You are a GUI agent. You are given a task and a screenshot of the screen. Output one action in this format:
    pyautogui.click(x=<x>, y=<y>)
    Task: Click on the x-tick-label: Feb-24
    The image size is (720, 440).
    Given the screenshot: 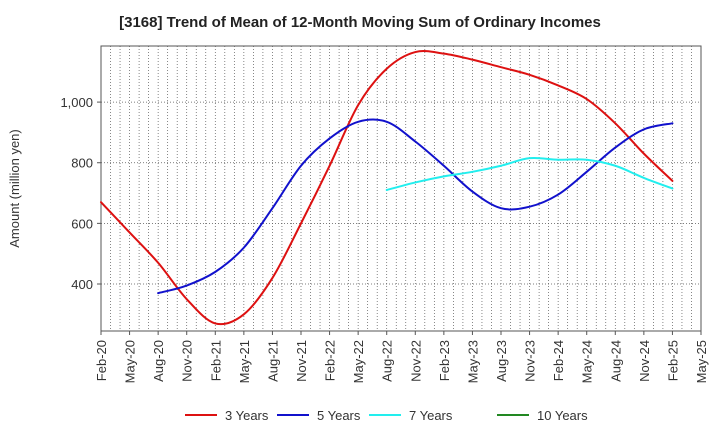 What is the action you would take?
    pyautogui.click(x=558, y=360)
    